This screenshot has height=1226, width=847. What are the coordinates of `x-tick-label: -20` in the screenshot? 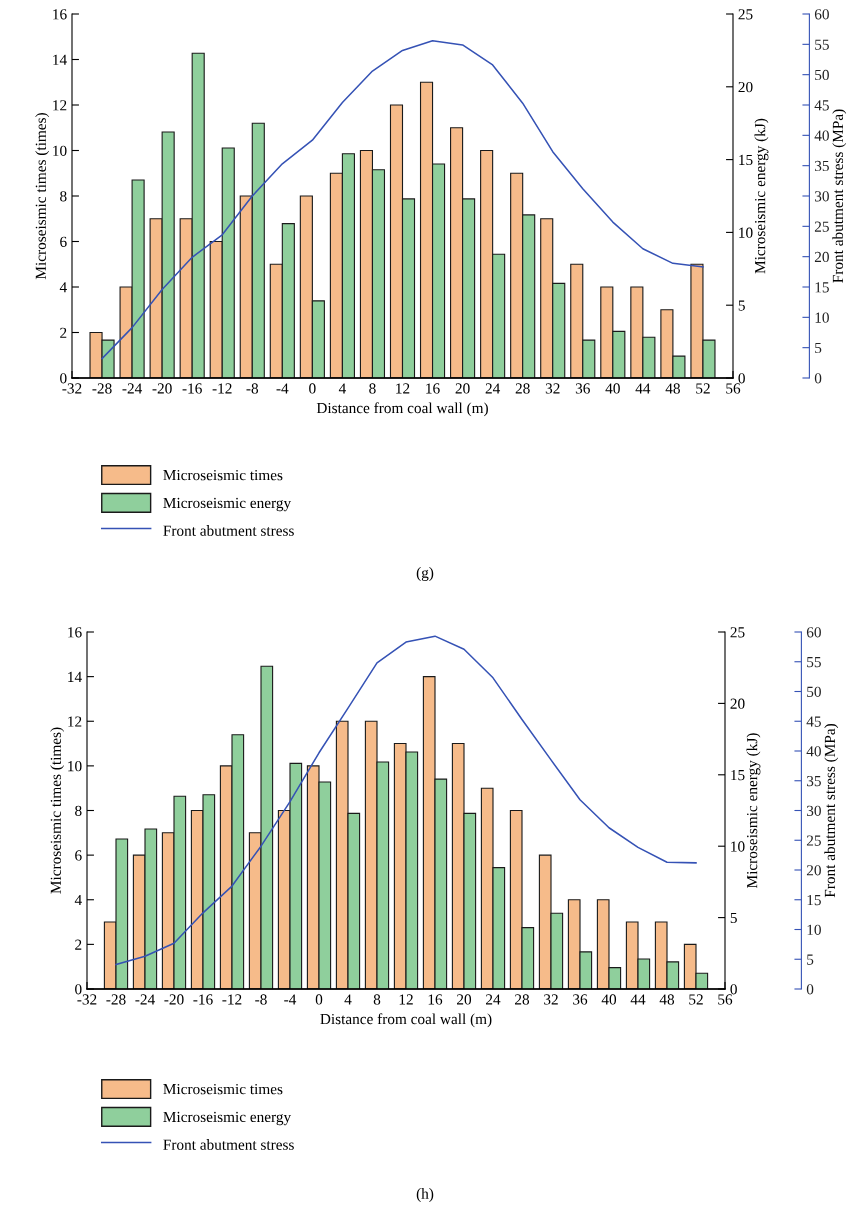 It's located at (174, 999).